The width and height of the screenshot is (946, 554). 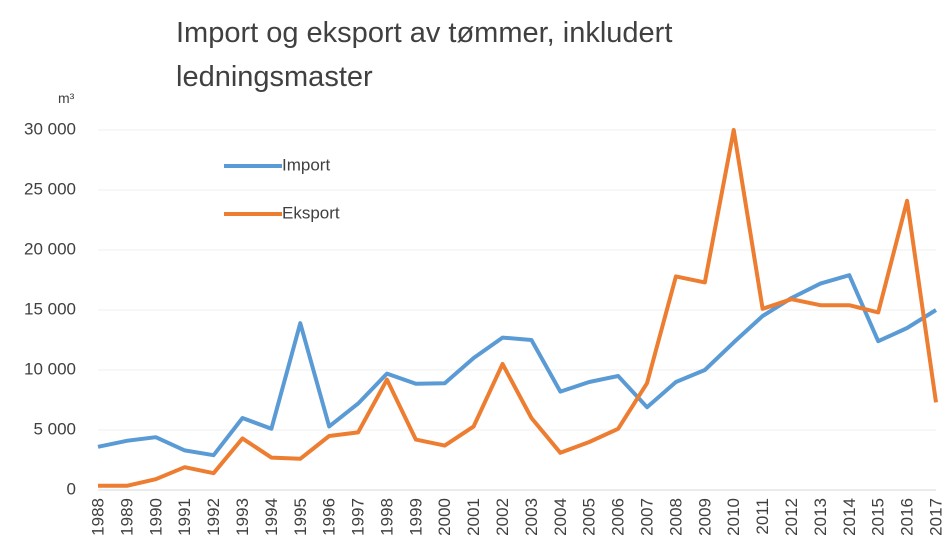 I want to click on y-tick-label: 30 000, so click(x=50, y=128).